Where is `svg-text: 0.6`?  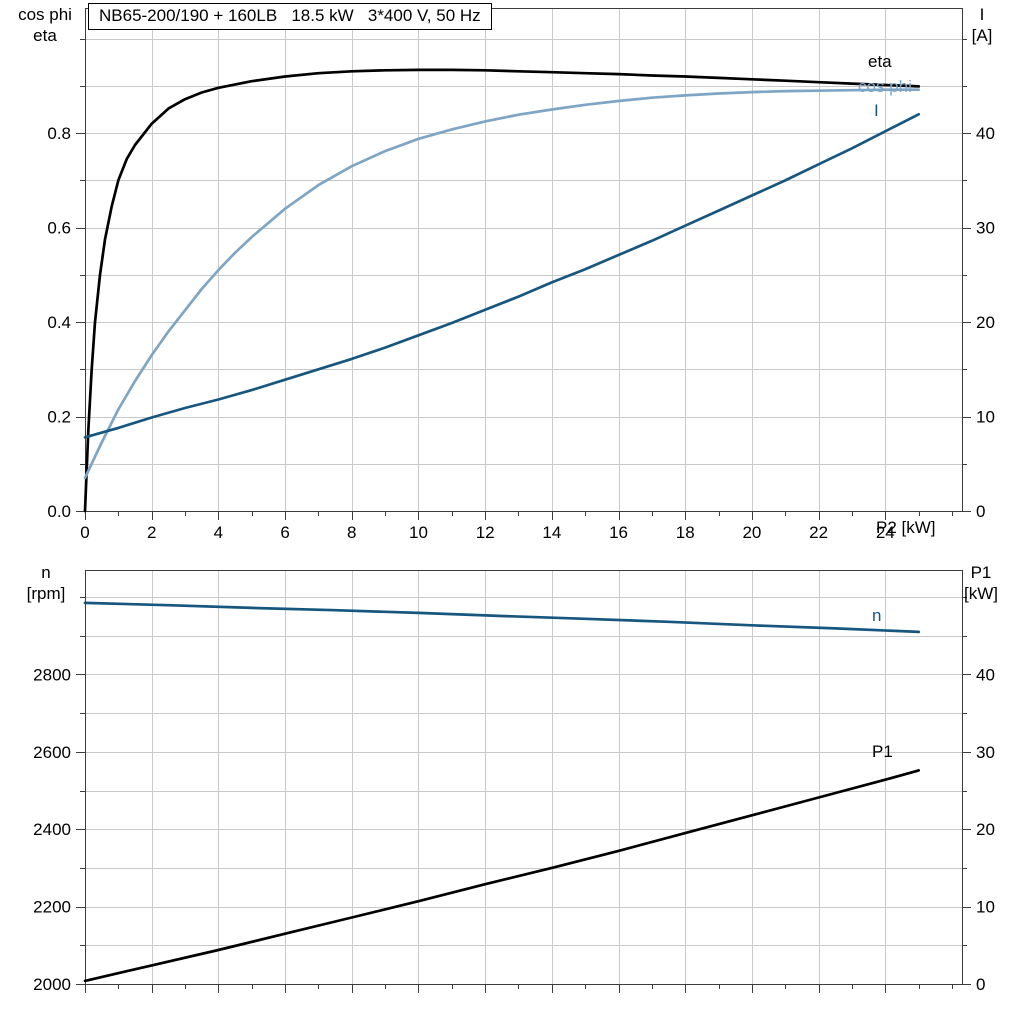
svg-text: 0.6 is located at coordinates (59, 228).